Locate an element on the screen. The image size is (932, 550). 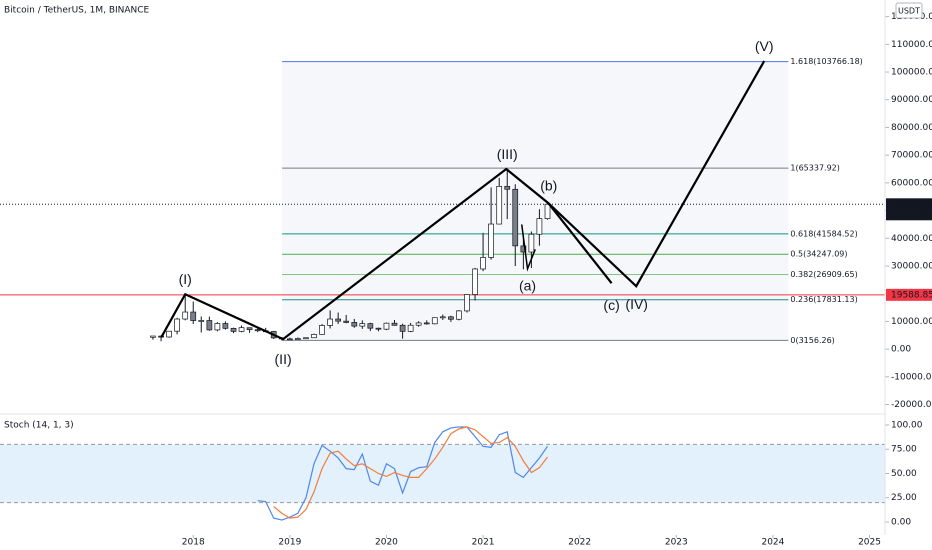
x-tick-label: 2022 is located at coordinates (579, 543).